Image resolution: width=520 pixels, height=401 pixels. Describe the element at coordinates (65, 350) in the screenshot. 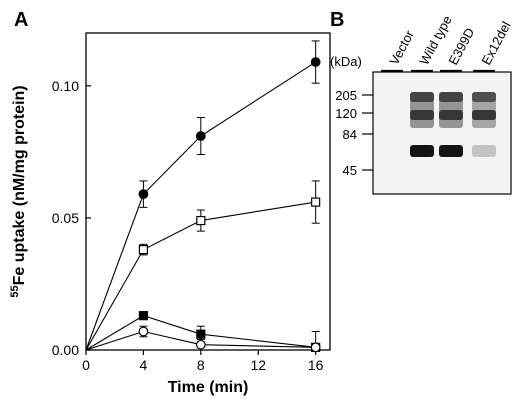

I see `y-tick-label: 0.00` at that location.